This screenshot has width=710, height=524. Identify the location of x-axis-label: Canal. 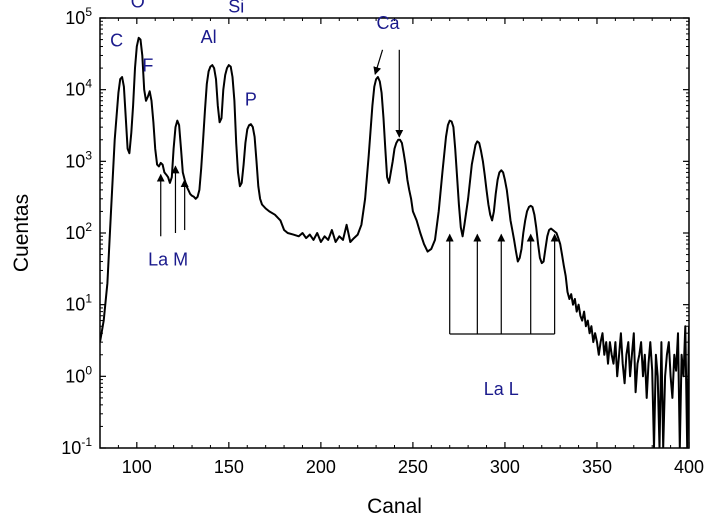
(394, 506).